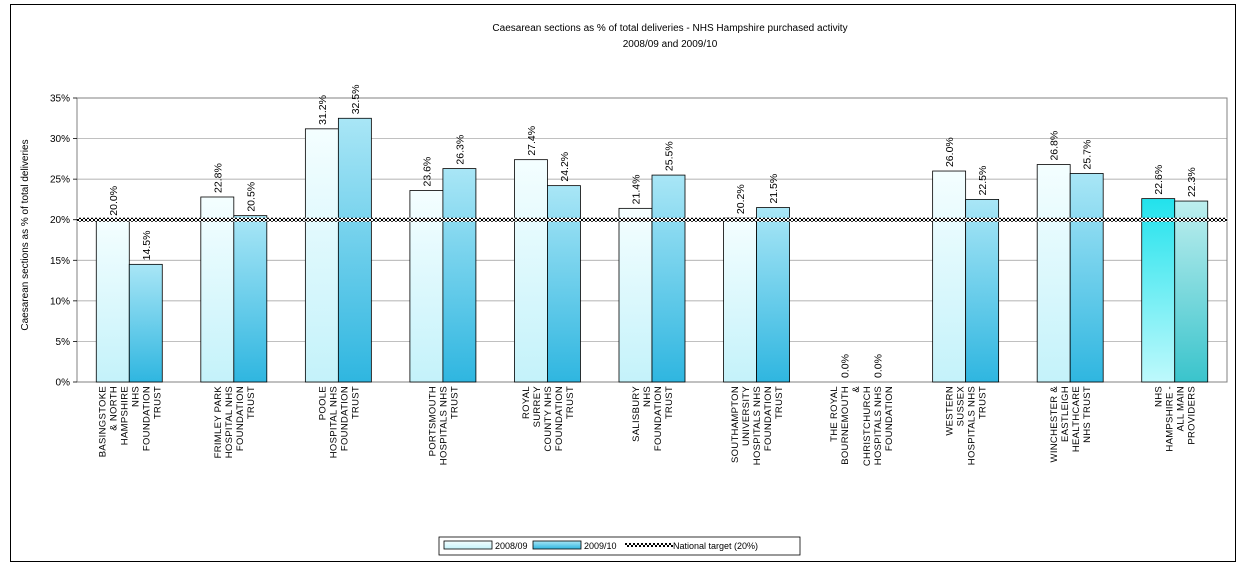 This screenshot has width=1244, height=567. What do you see at coordinates (102, 421) in the screenshot?
I see `category-label: BASINGSTOKE` at bounding box center [102, 421].